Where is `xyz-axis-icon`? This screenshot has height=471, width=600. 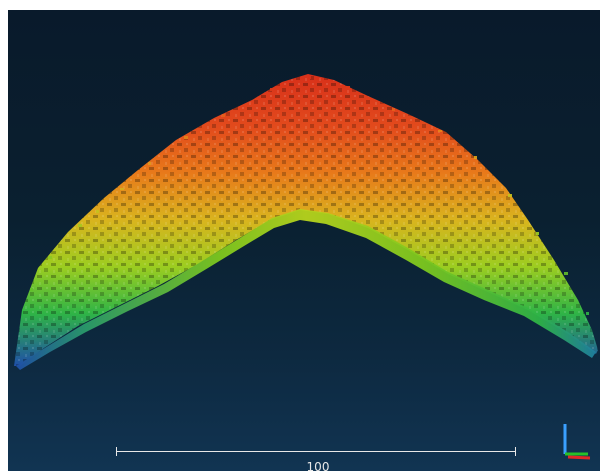
xyz-axis-icon is located at coordinates (577, 442).